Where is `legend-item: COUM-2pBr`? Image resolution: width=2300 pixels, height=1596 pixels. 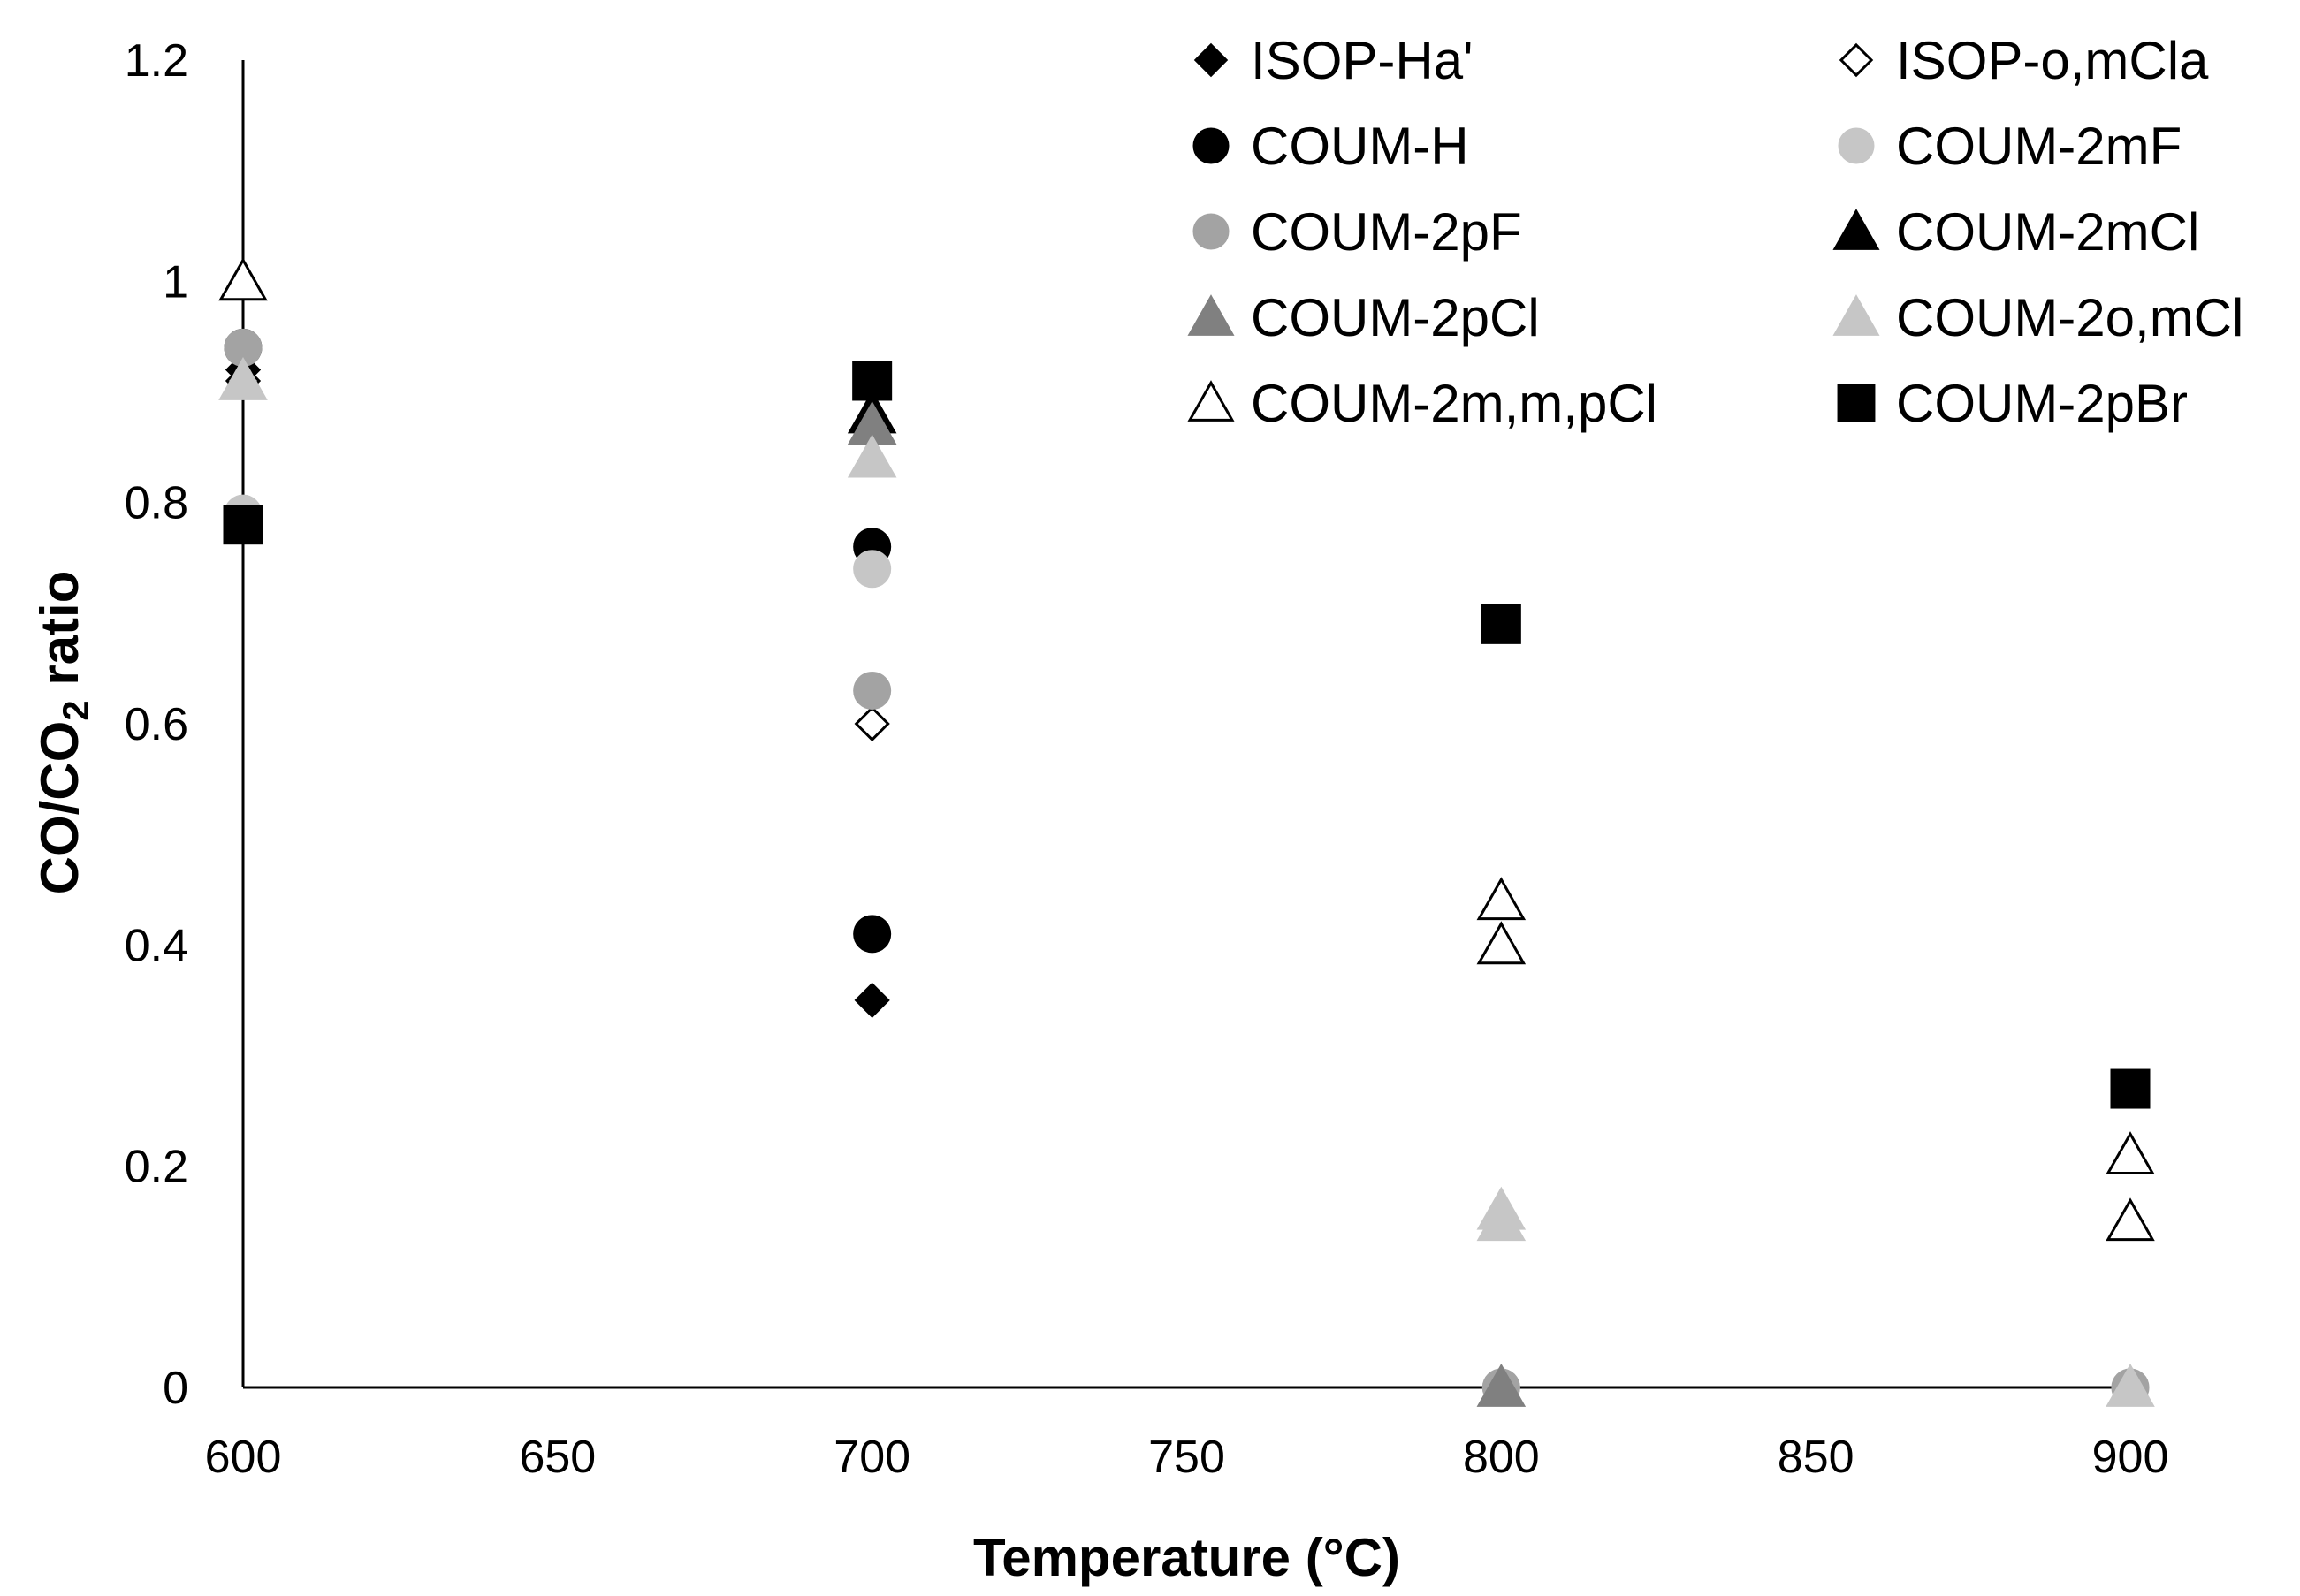 legend-item: COUM-2pBr is located at coordinates (2012, 403).